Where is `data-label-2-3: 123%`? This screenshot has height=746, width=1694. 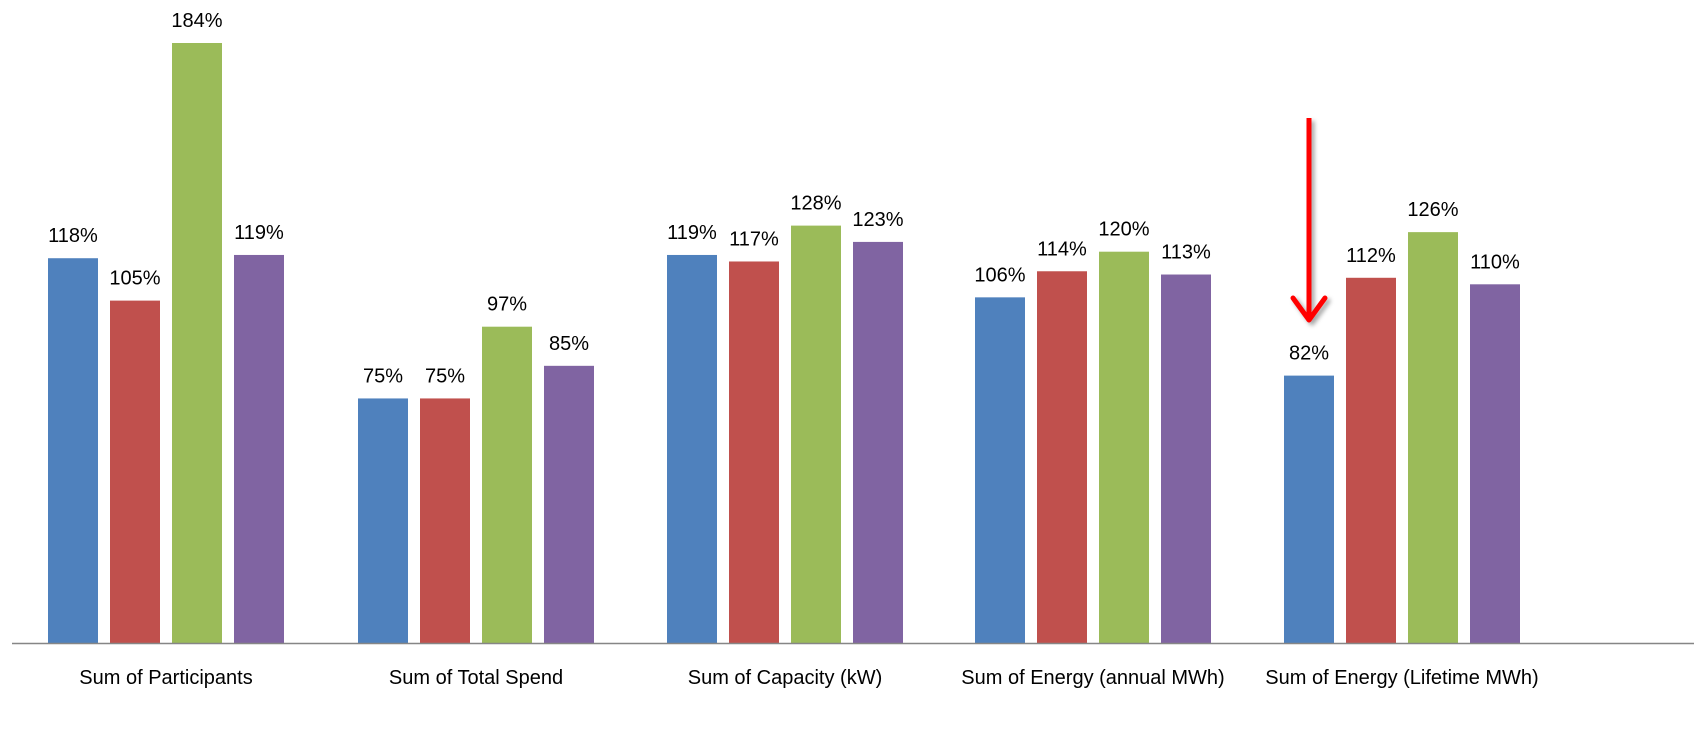
data-label-2-3: 123% is located at coordinates (877, 220).